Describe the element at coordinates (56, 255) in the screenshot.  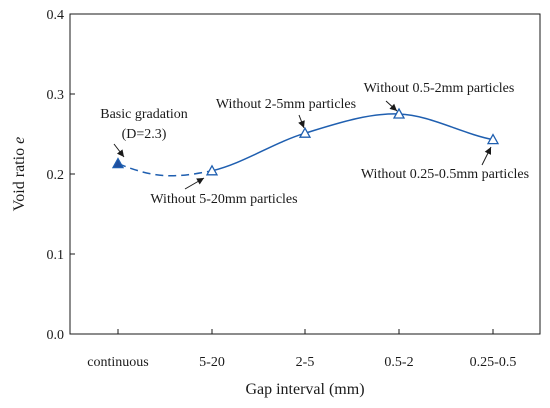
I see `y-tick-label: 0.1` at that location.